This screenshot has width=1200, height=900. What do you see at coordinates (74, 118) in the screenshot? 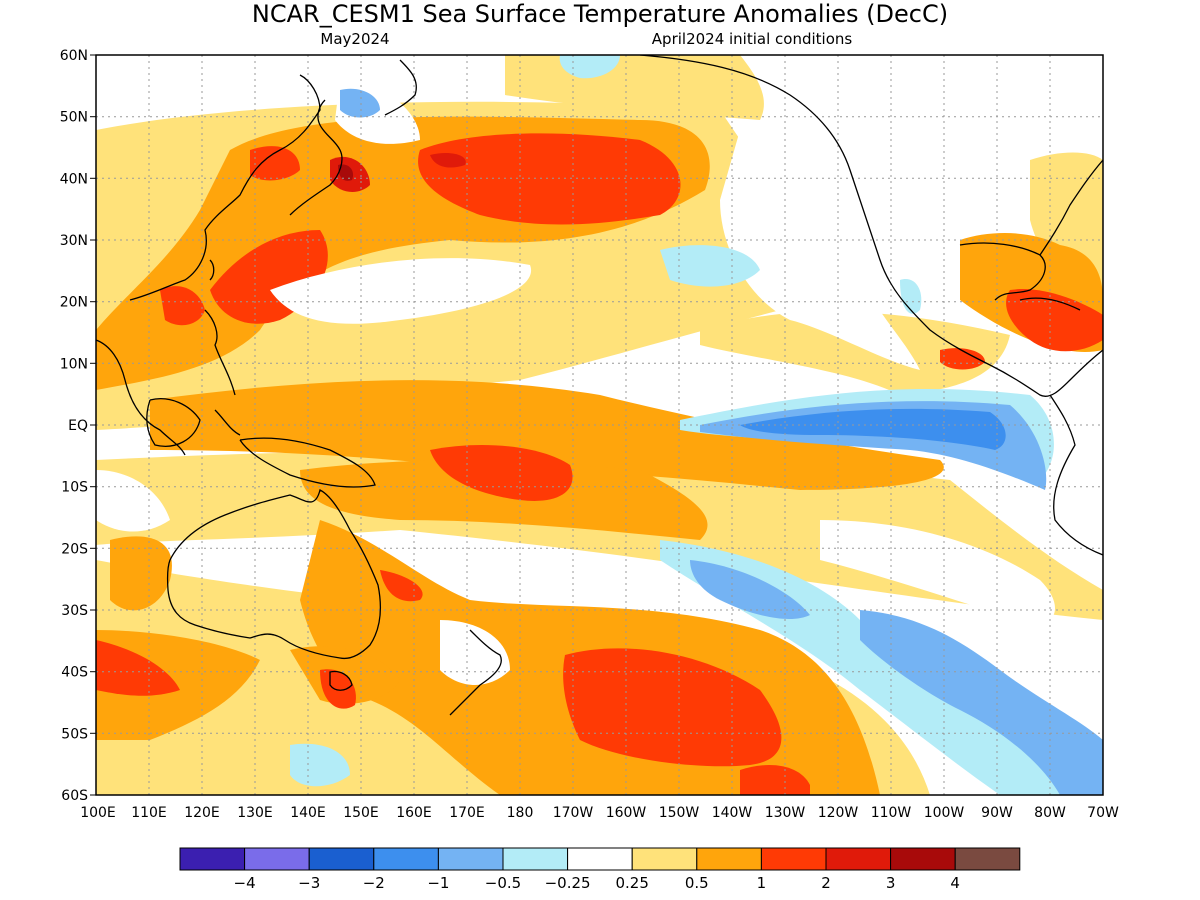
I see `lat-label: 50N` at bounding box center [74, 118].